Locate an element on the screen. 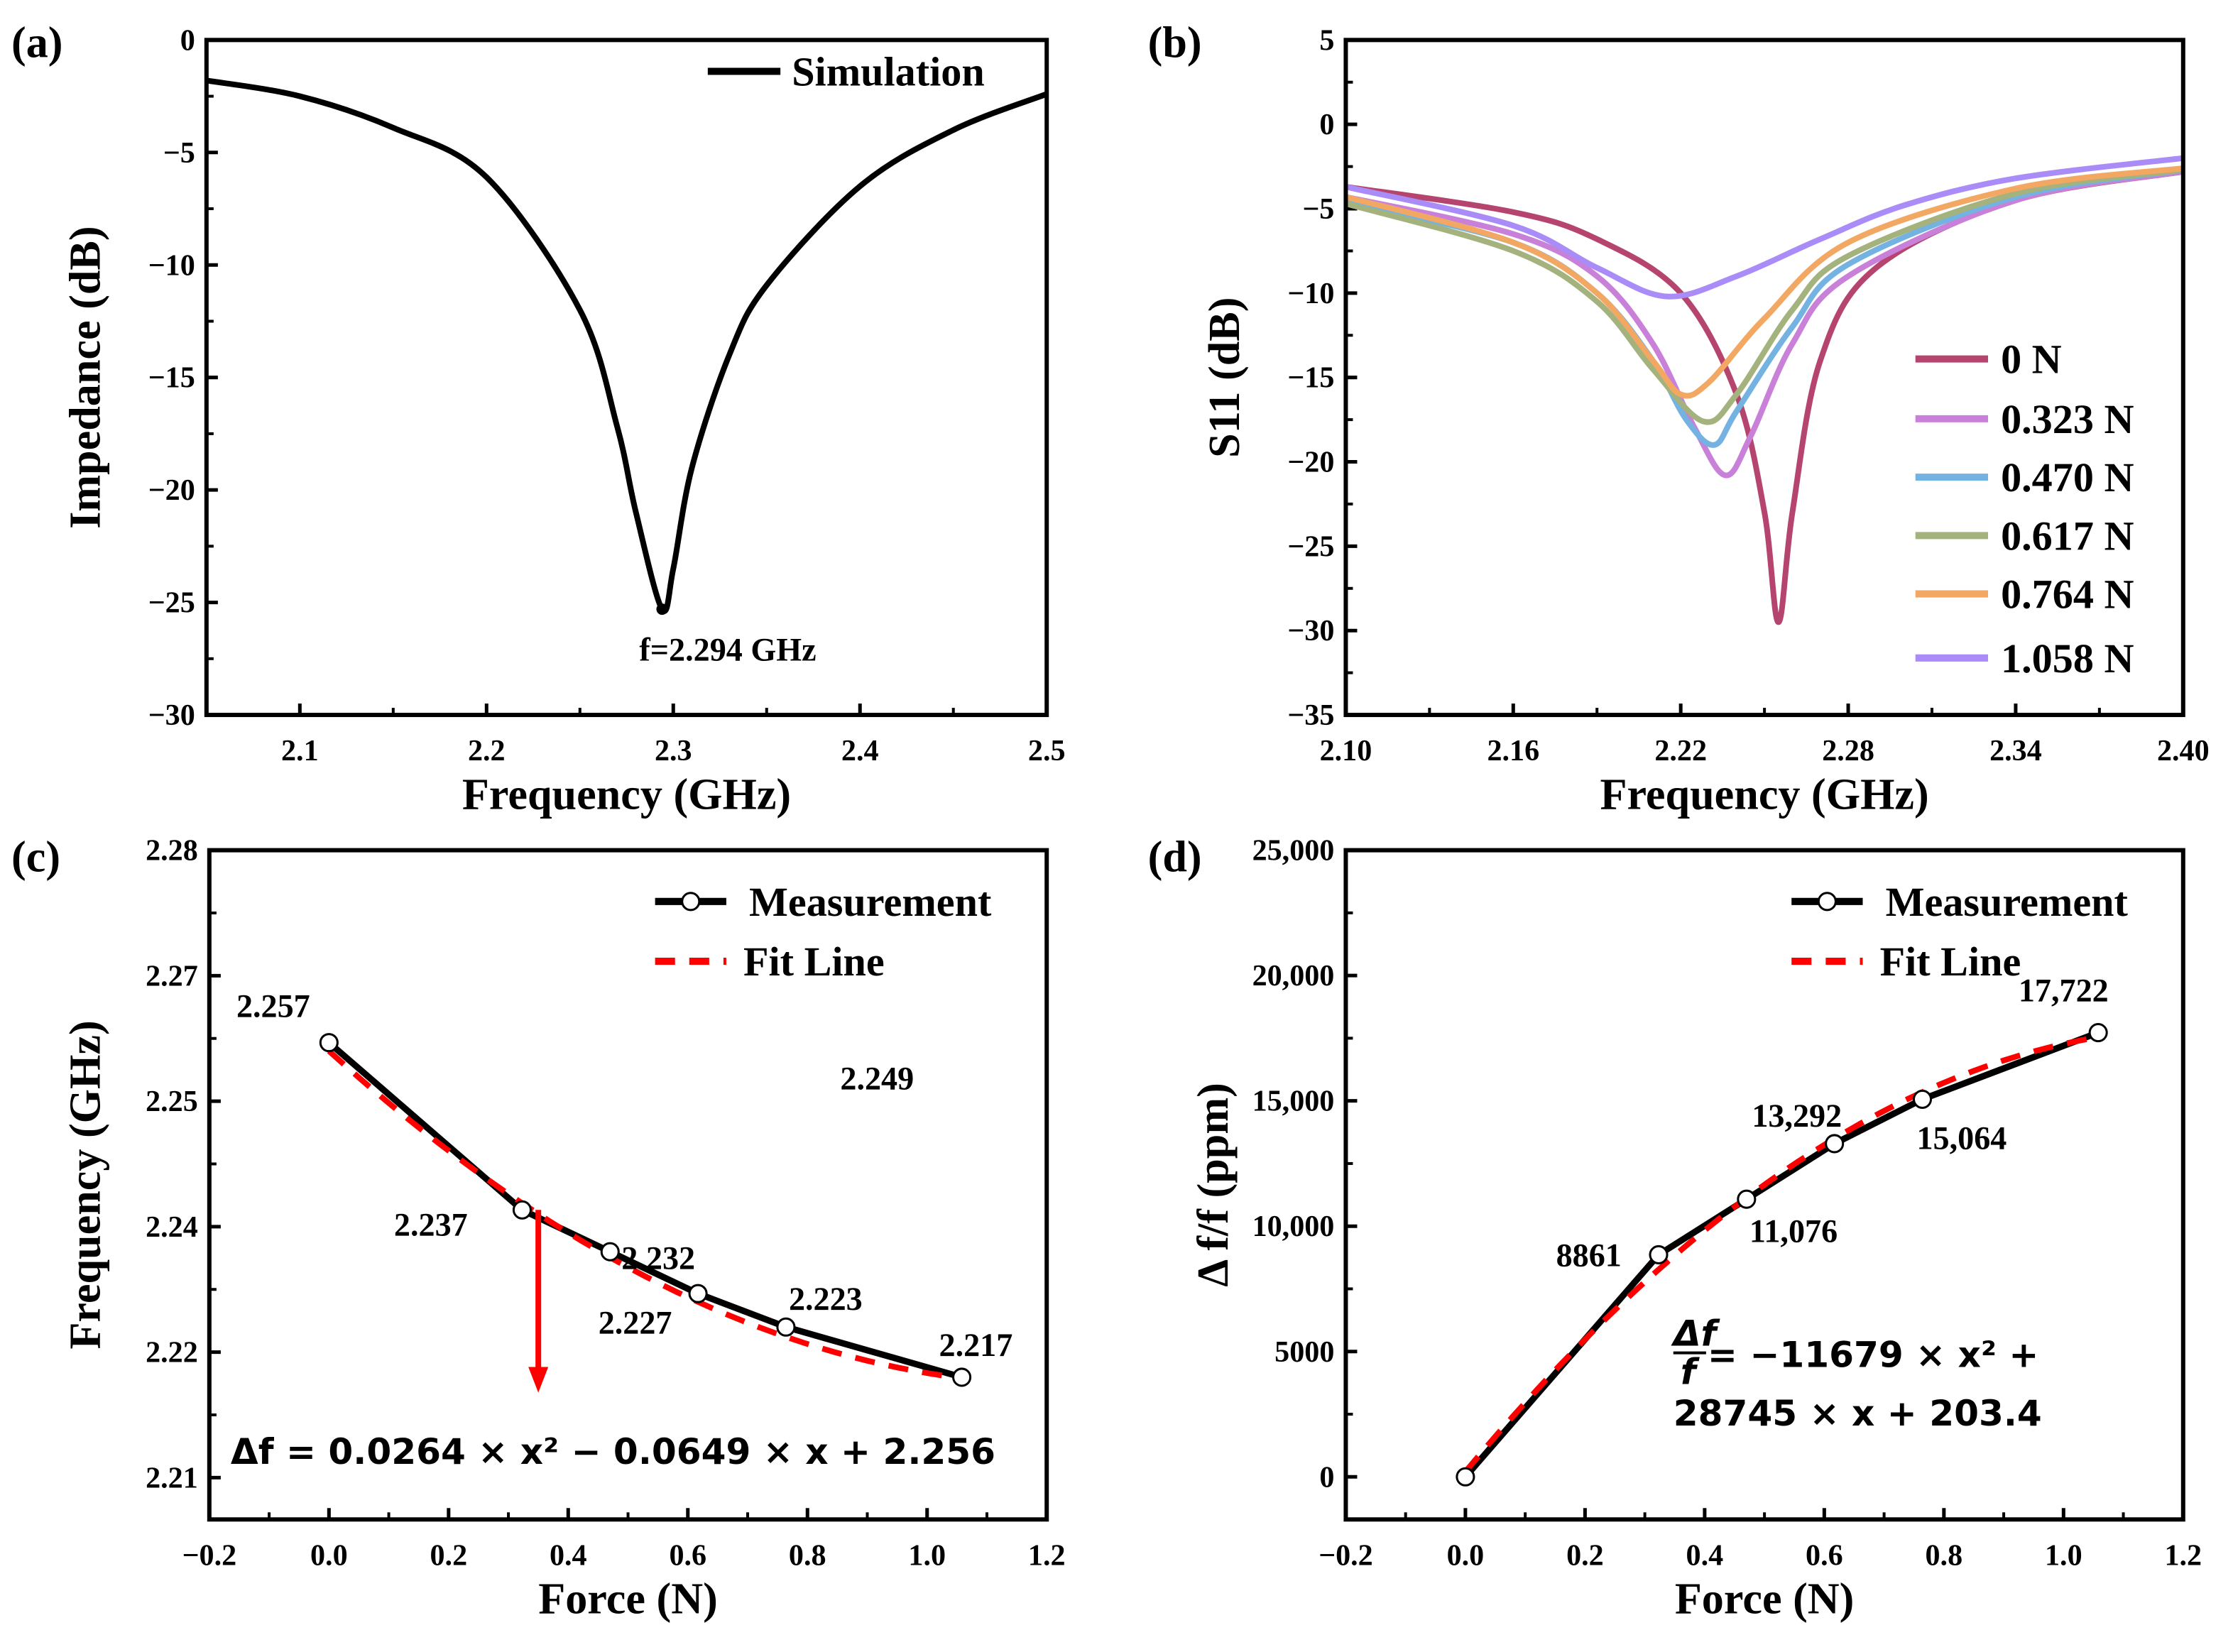 Image resolution: width=2233 pixels, height=1652 pixels. x-tick-label: 1.0 is located at coordinates (2063, 1555).